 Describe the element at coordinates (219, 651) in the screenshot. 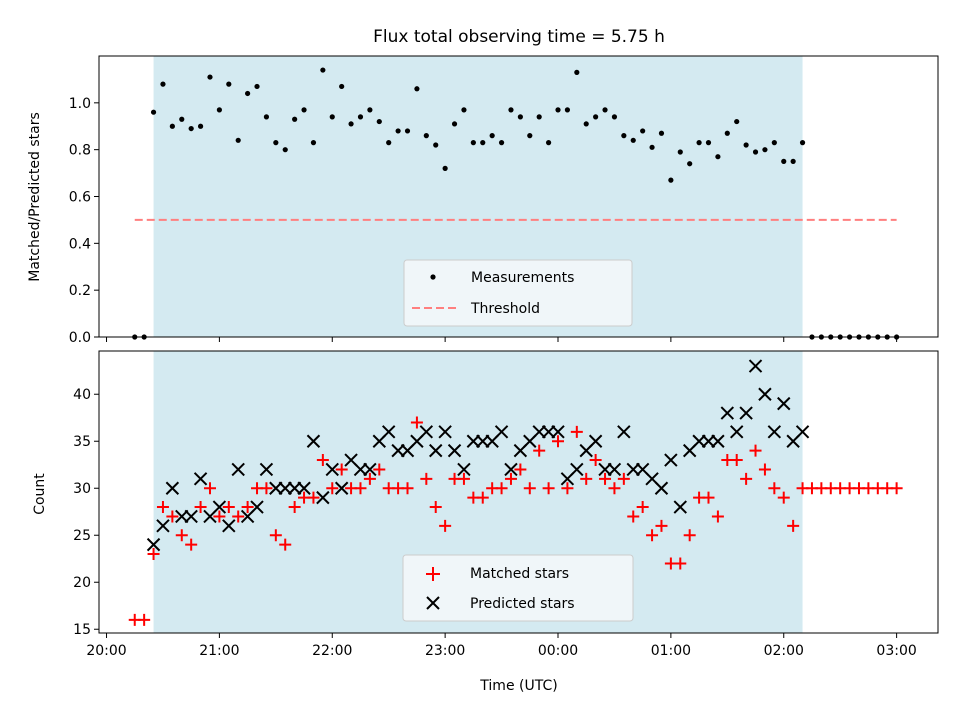

I see `x-tick-label: 21:00` at that location.